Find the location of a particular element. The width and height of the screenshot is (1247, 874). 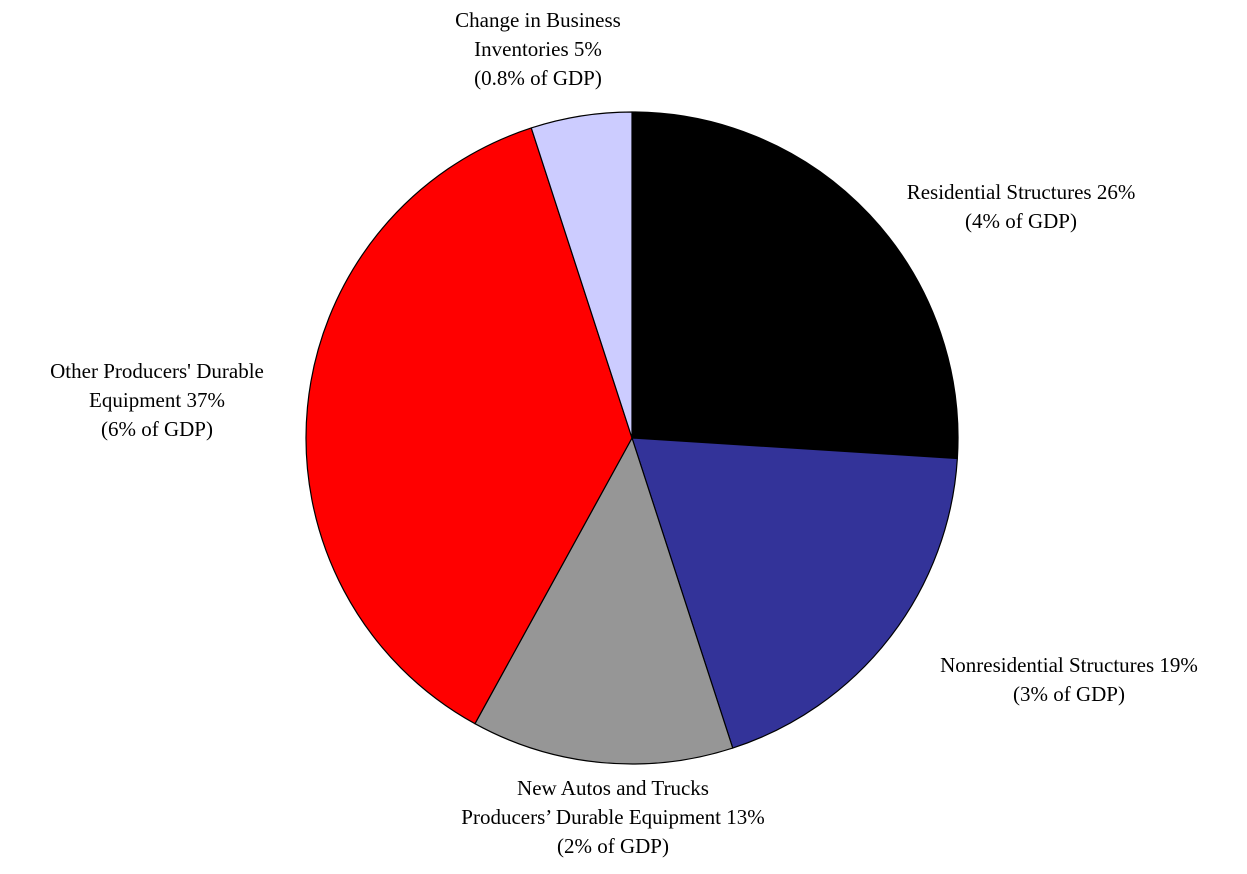

pie-slice-nonresidential-structures is located at coordinates (794, 593).